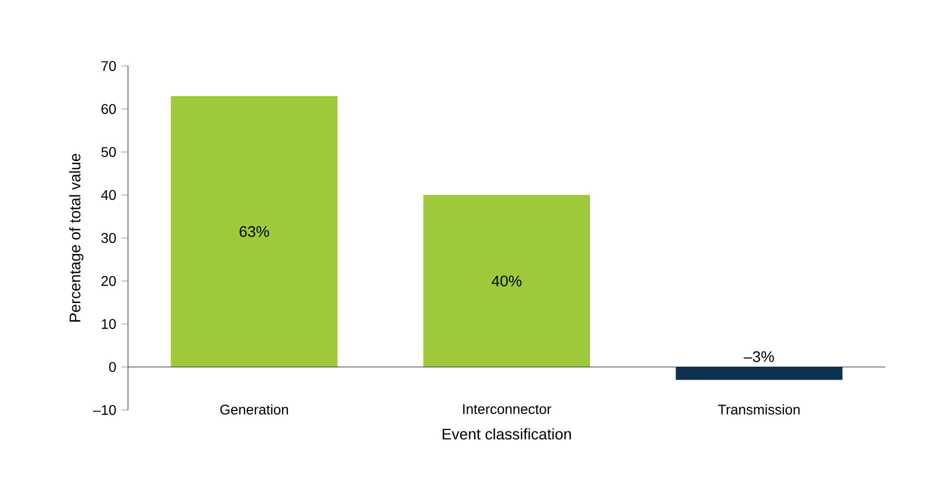 The image size is (941, 486). Describe the element at coordinates (109, 281) in the screenshot. I see `y-tick-label: 20` at that location.